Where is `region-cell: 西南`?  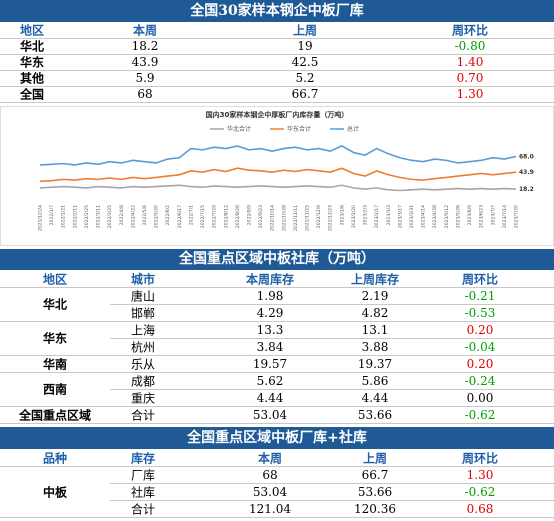
region-cell: 西南 is located at coordinates (55, 389).